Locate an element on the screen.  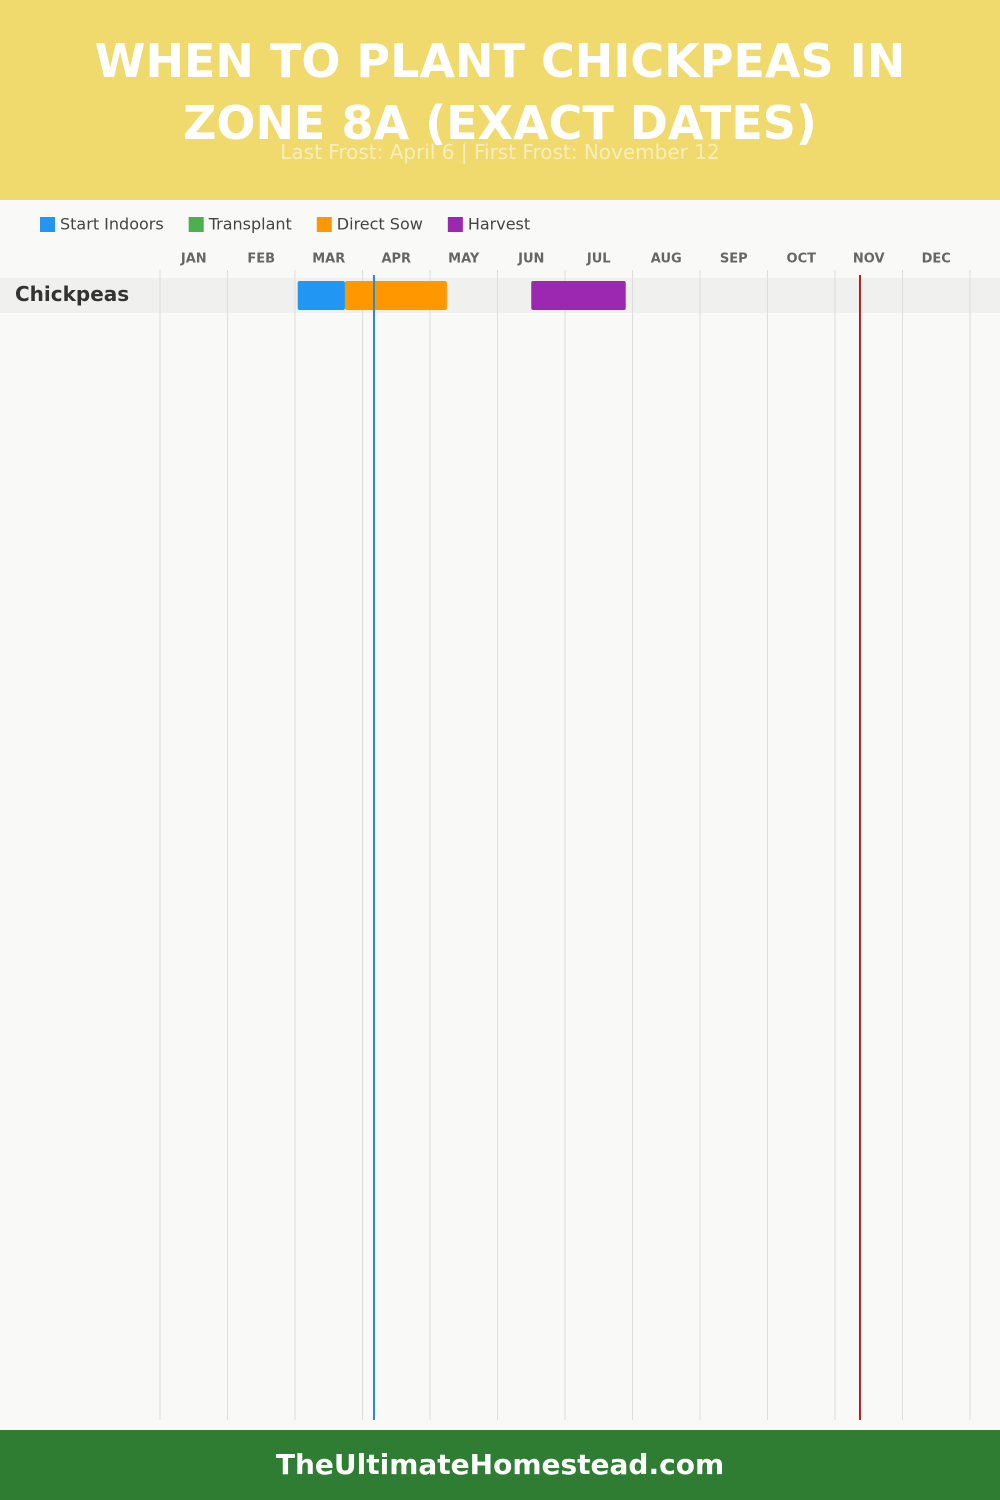
row-band is located at coordinates (500, 295).